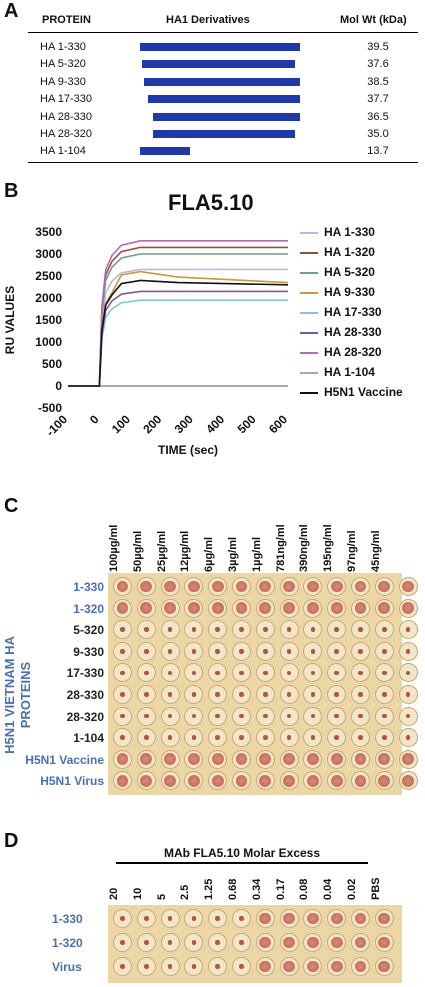 This screenshot has height=987, width=425. What do you see at coordinates (378, 64) in the screenshot?
I see `mol-wt-value: 37.6` at bounding box center [378, 64].